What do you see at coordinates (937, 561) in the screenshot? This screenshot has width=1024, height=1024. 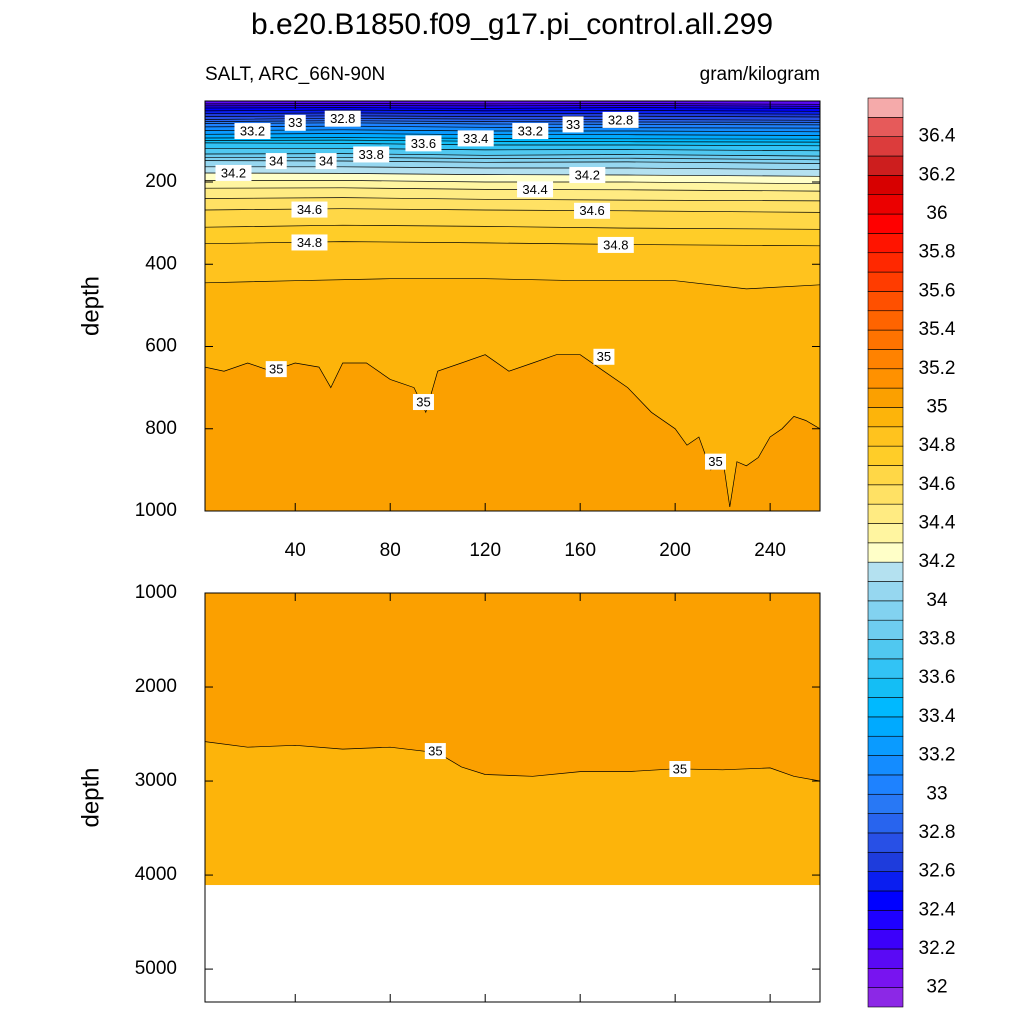 I see `colorbar-label: 34.2` at bounding box center [937, 561].